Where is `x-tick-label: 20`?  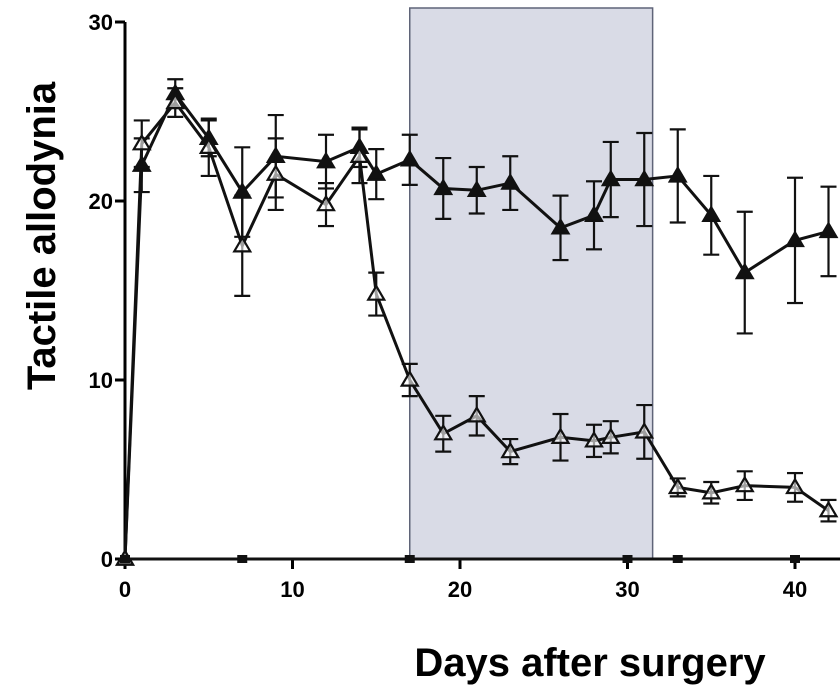 x-tick-label: 20 is located at coordinates (460, 589).